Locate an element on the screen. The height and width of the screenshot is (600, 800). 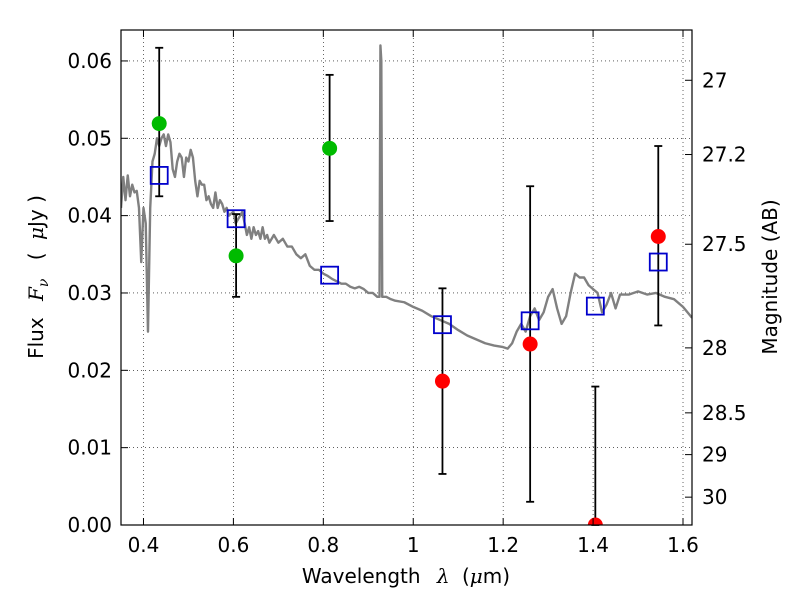
y-tick-labels: 0.00 0.01 0.02 0.03 0.04 0.05 0.06 is located at coordinates (89, 293).